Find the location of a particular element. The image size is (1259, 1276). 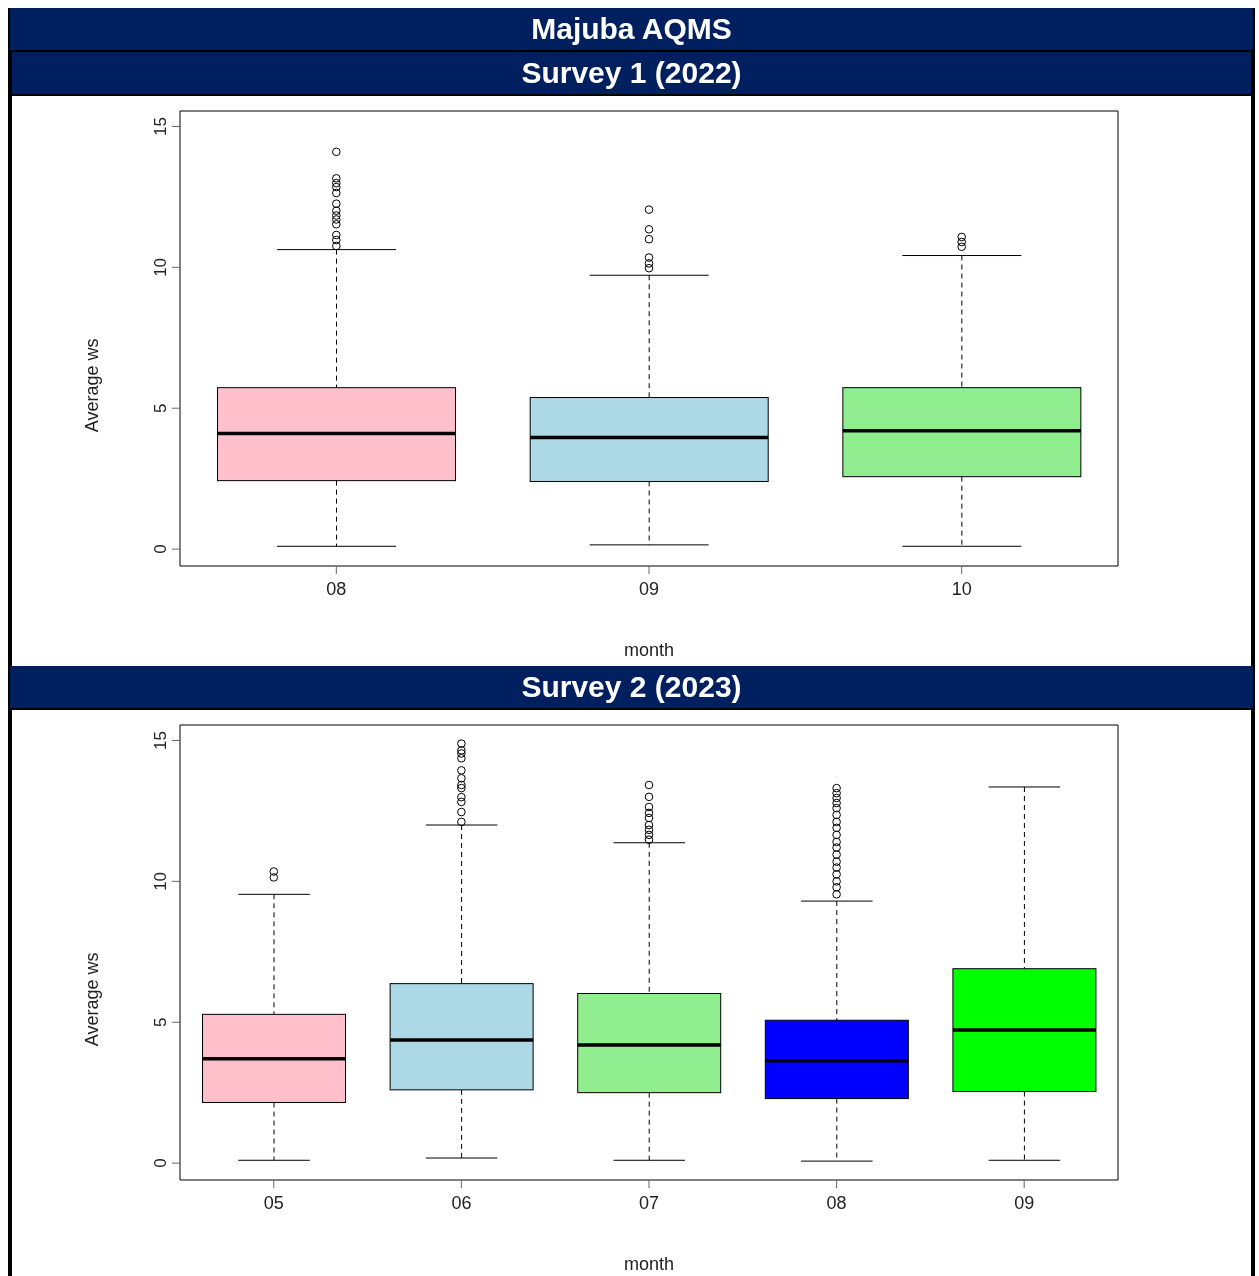

x-tick-label: 07 is located at coordinates (649, 1202).